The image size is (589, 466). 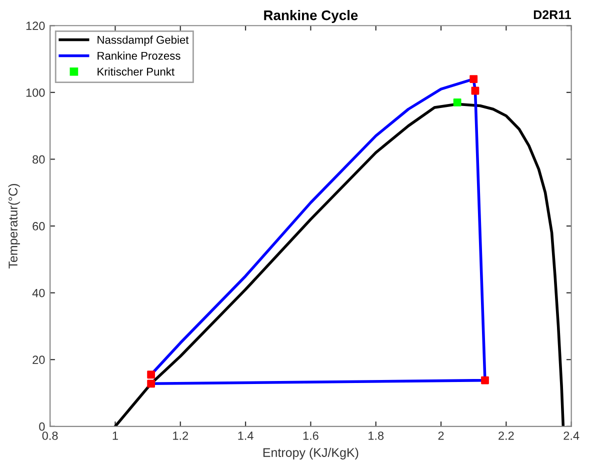 What do you see at coordinates (441, 436) in the screenshot?
I see `x-tick-label: 2` at bounding box center [441, 436].